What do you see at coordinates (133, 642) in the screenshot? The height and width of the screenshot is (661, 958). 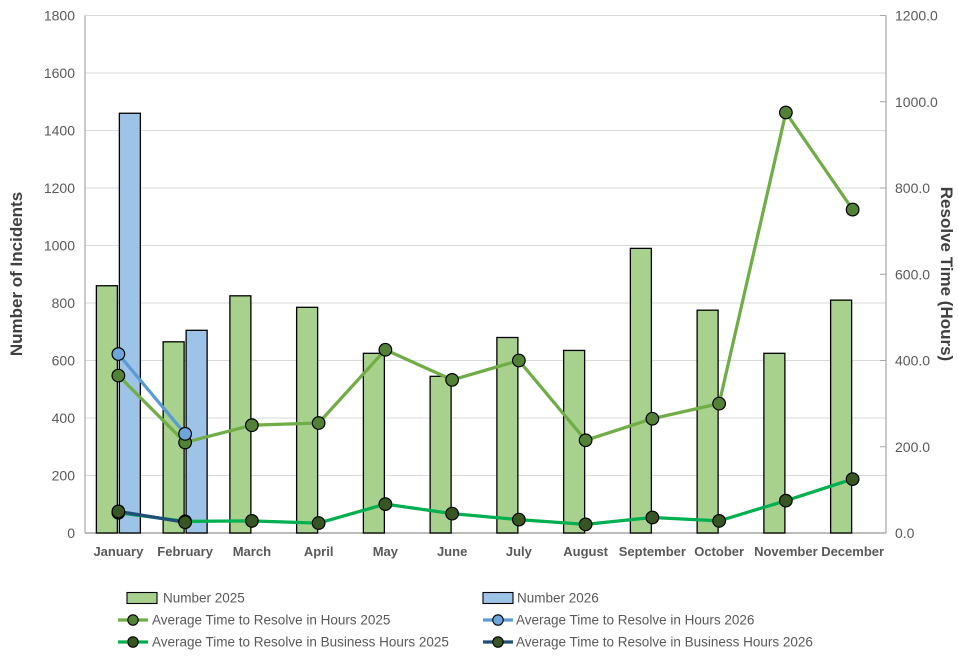 I see `legend-marker-average-time-to-resolve-in-business-hours-2025` at bounding box center [133, 642].